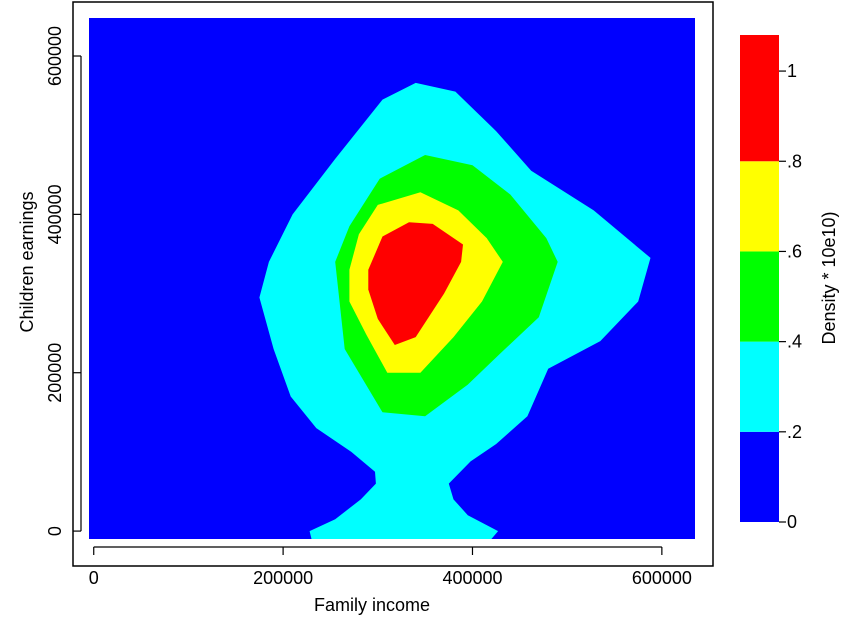 Image resolution: width=845 pixels, height=617 pixels. What do you see at coordinates (792, 522) in the screenshot?
I see `colorbar-tick-label: 0` at bounding box center [792, 522].